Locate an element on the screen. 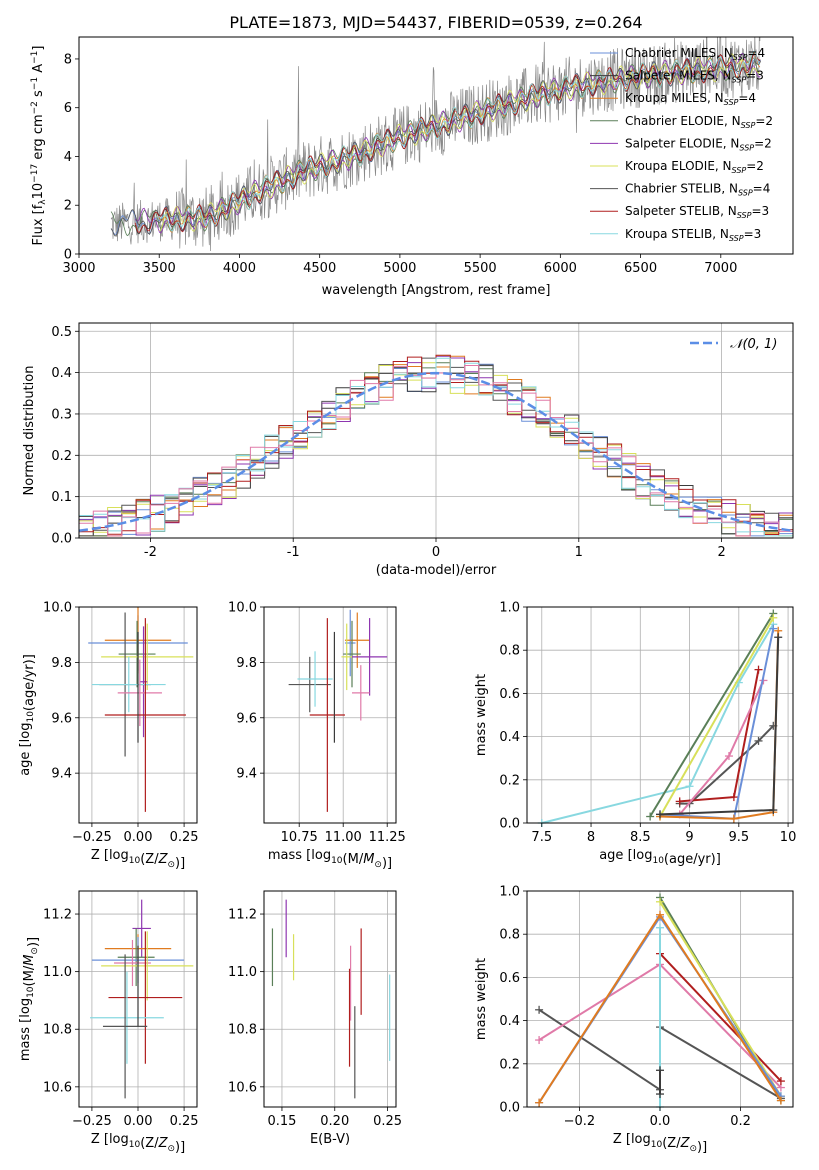 This screenshot has height=1170, width=819. x-axis-label: (data-model)/error is located at coordinates (436, 570).